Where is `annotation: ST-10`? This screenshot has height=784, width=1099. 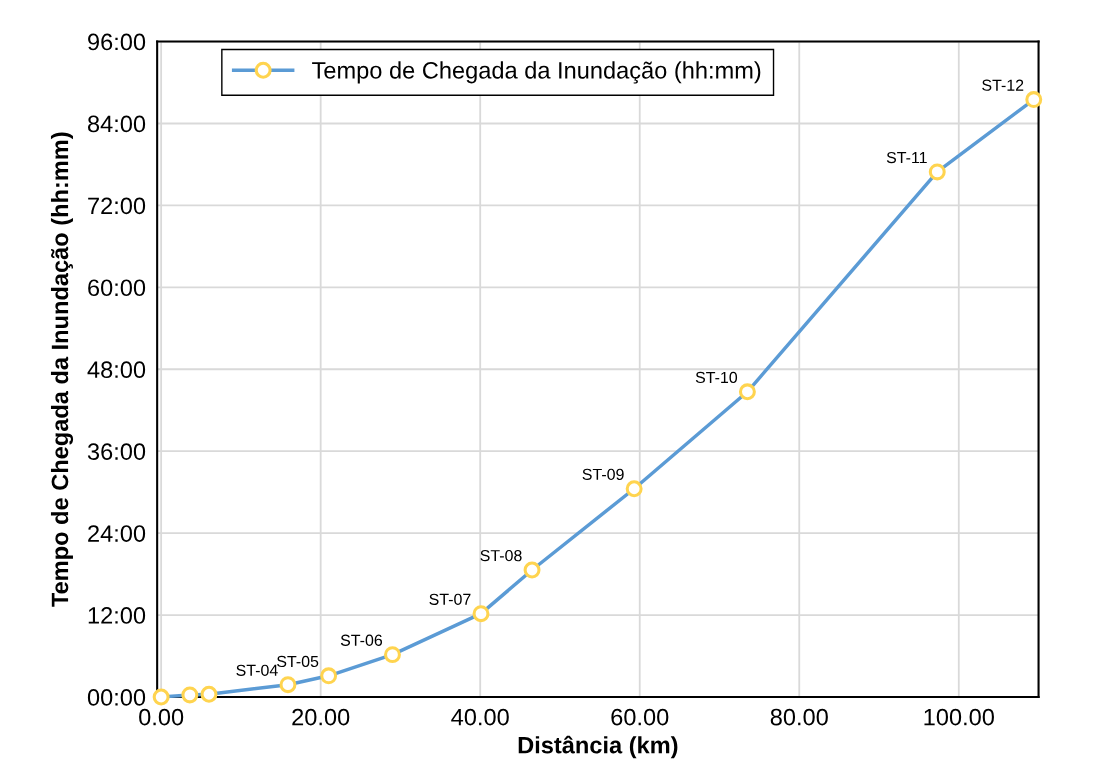
annotation: ST-10 is located at coordinates (716, 377).